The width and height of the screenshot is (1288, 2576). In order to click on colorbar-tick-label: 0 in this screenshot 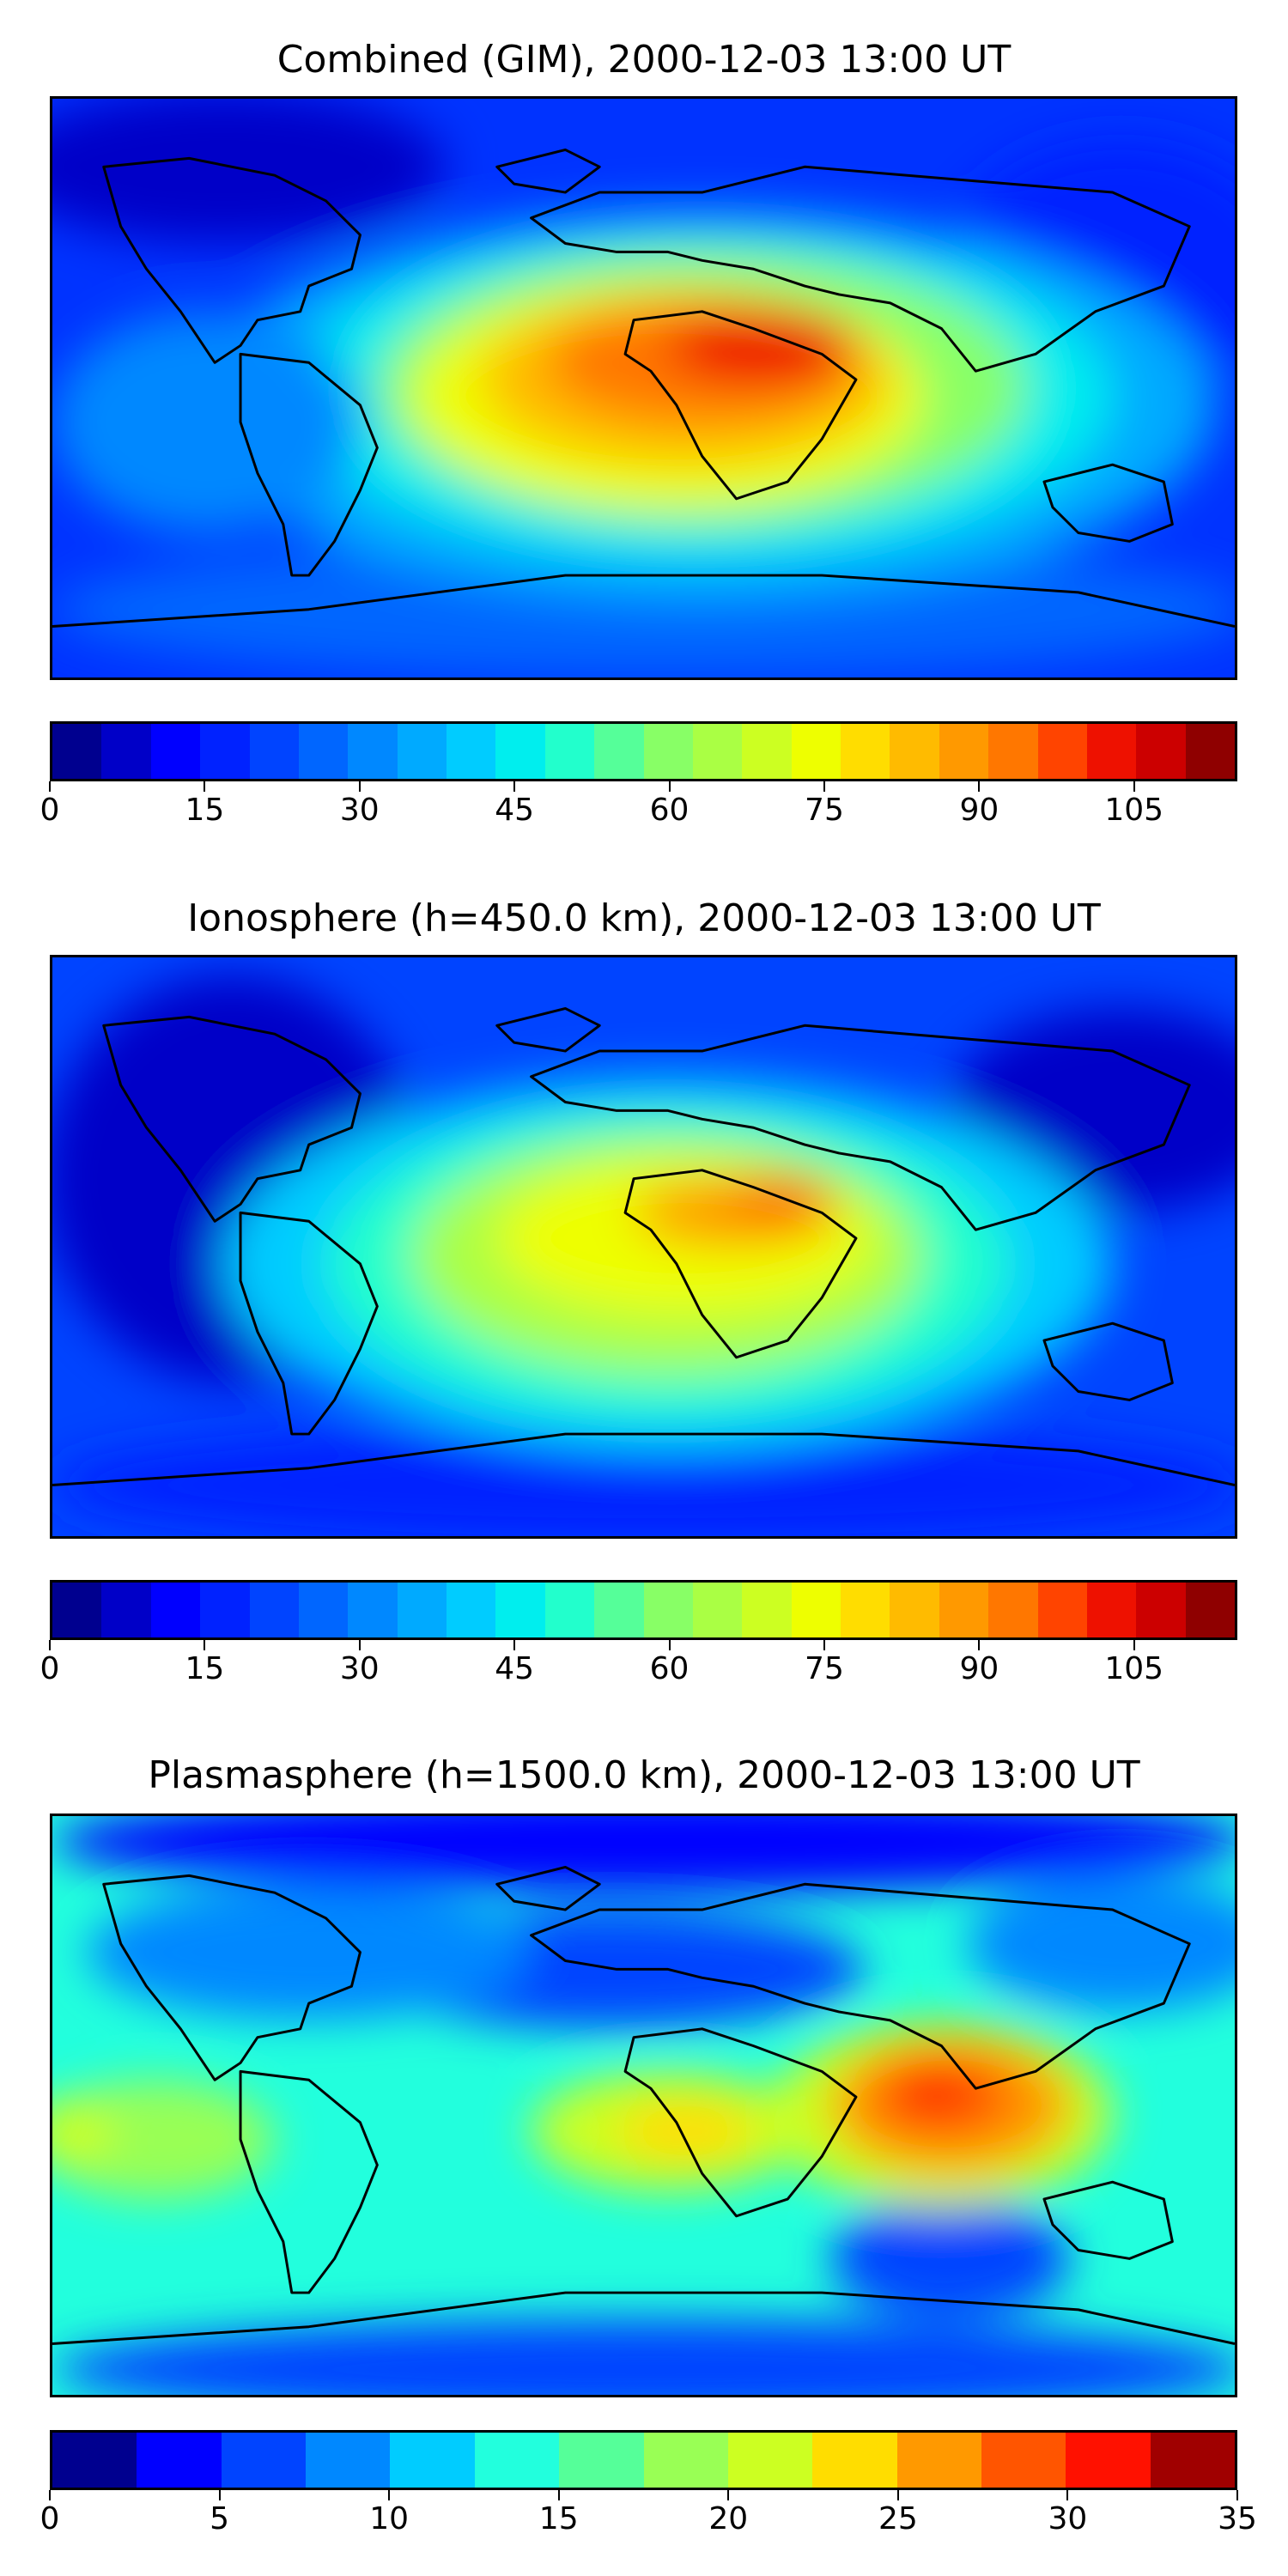, I will do `click(49, 1668)`.